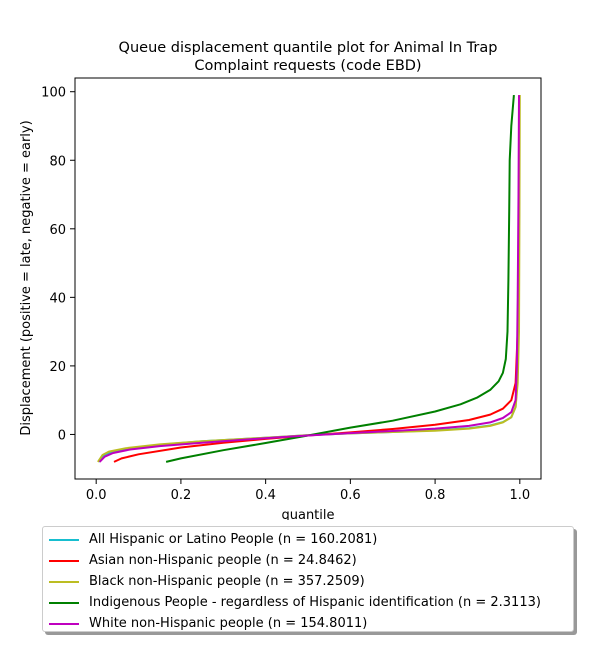 The width and height of the screenshot is (600, 650). What do you see at coordinates (307, 514) in the screenshot?
I see `x-axis-label: quantile` at bounding box center [307, 514].